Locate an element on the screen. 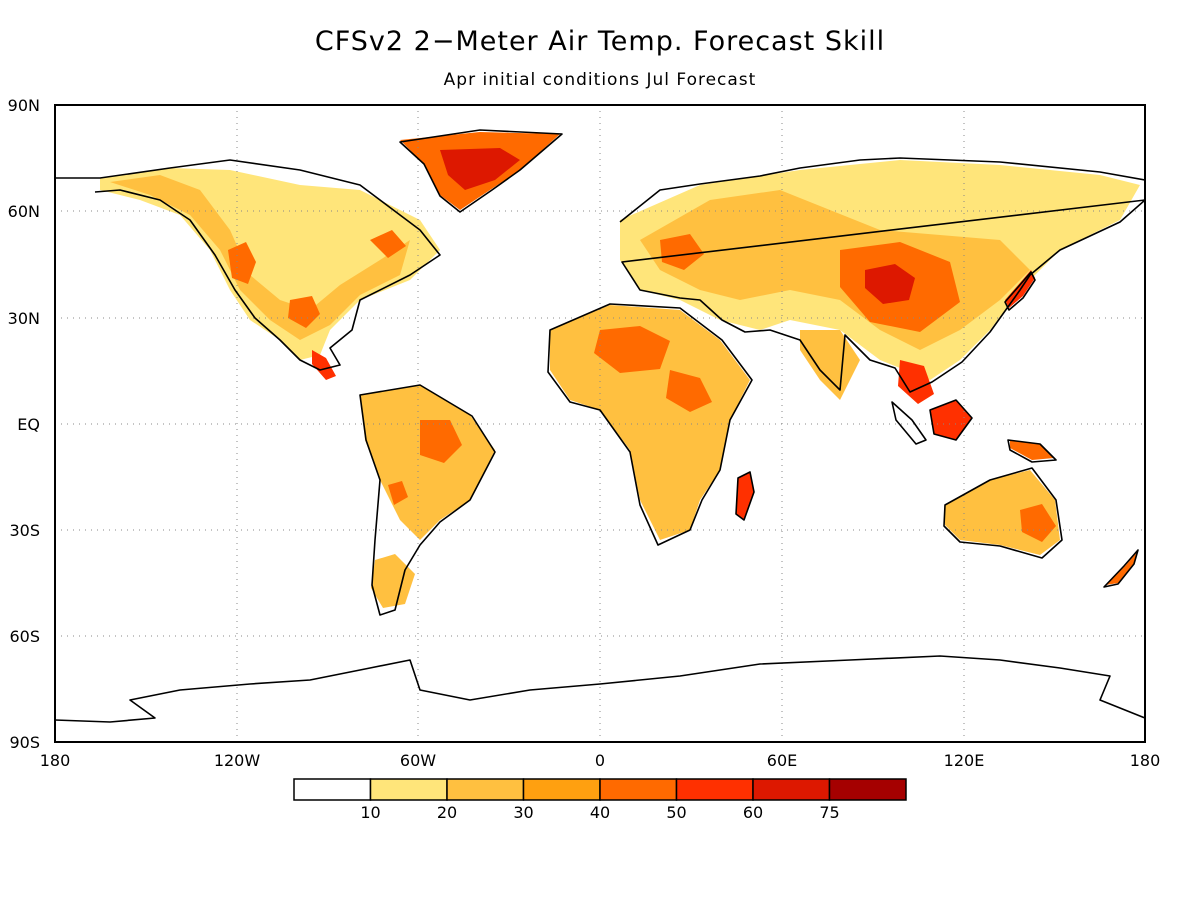  coast-madagascar is located at coordinates (745, 496).